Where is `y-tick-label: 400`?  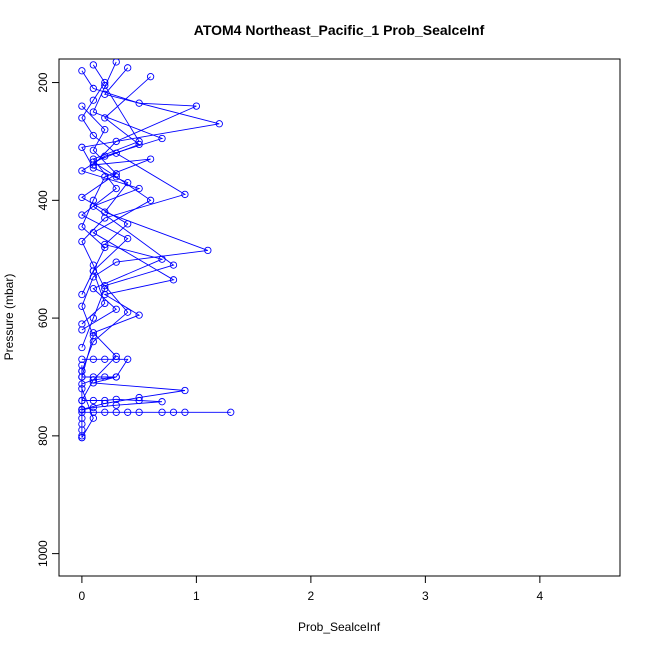 y-tick-label: 400 is located at coordinates (43, 200).